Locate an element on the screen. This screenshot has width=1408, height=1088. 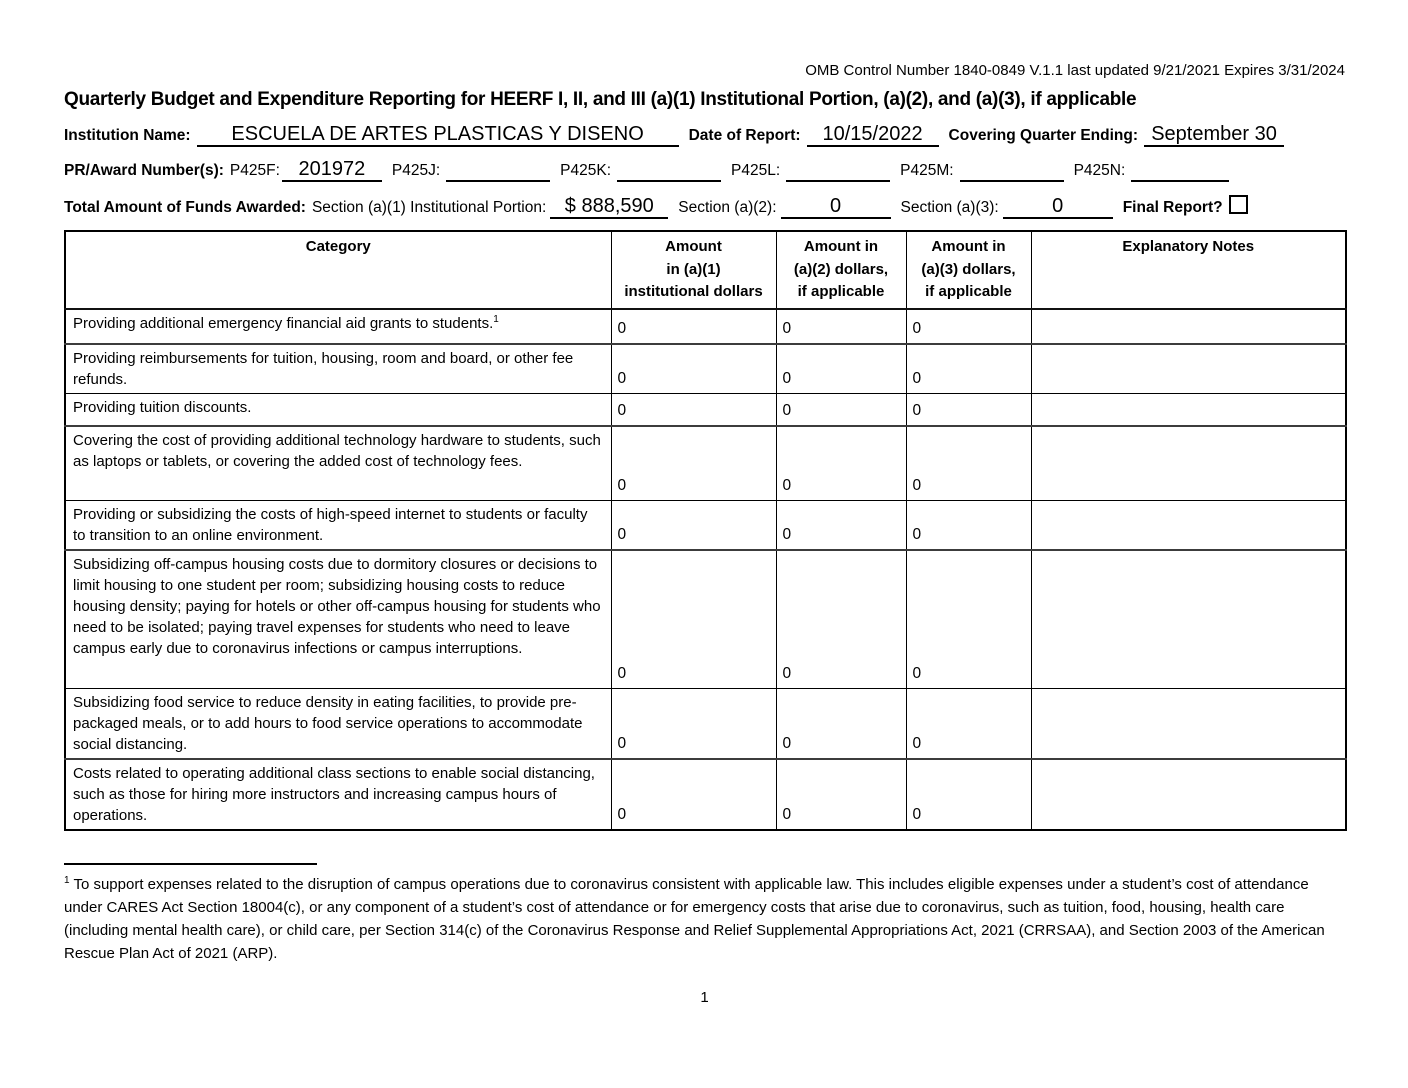
category-cell: Providing tuition discounts. is located at coordinates (338, 409).